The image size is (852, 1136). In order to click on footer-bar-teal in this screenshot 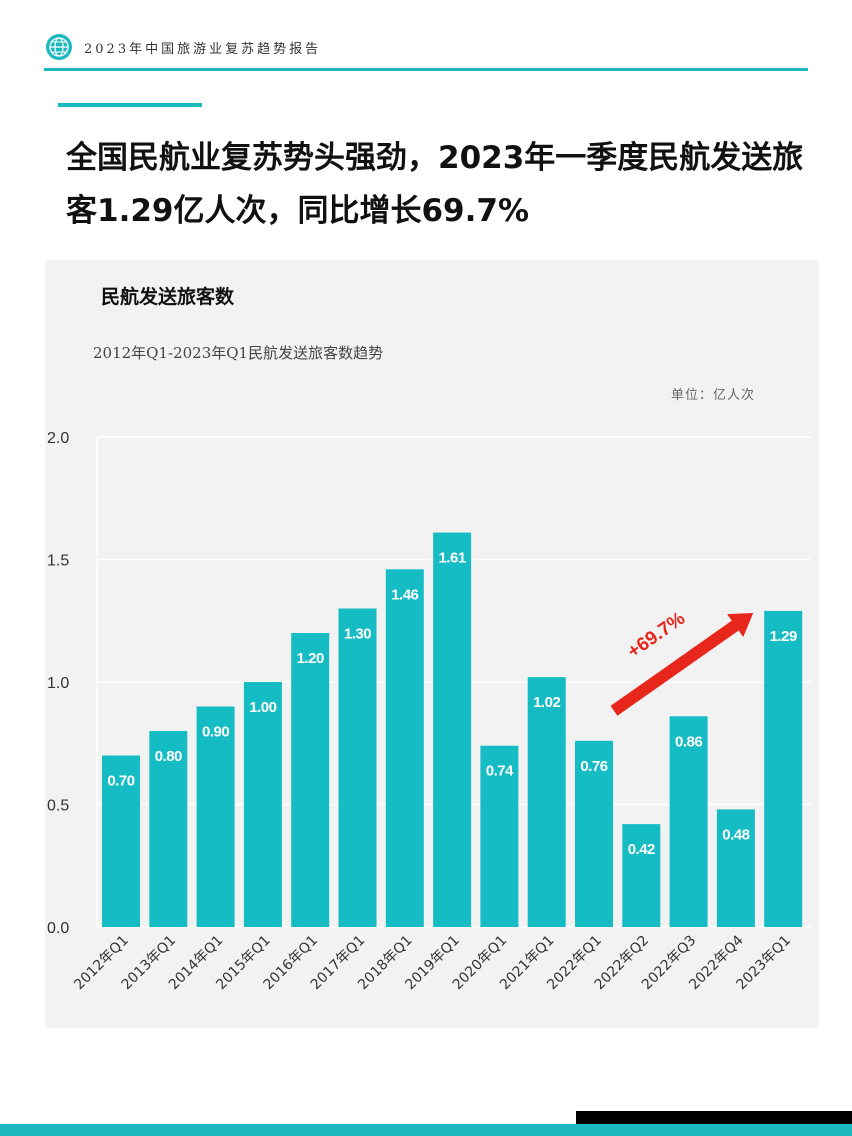, I will do `click(426, 1130)`.